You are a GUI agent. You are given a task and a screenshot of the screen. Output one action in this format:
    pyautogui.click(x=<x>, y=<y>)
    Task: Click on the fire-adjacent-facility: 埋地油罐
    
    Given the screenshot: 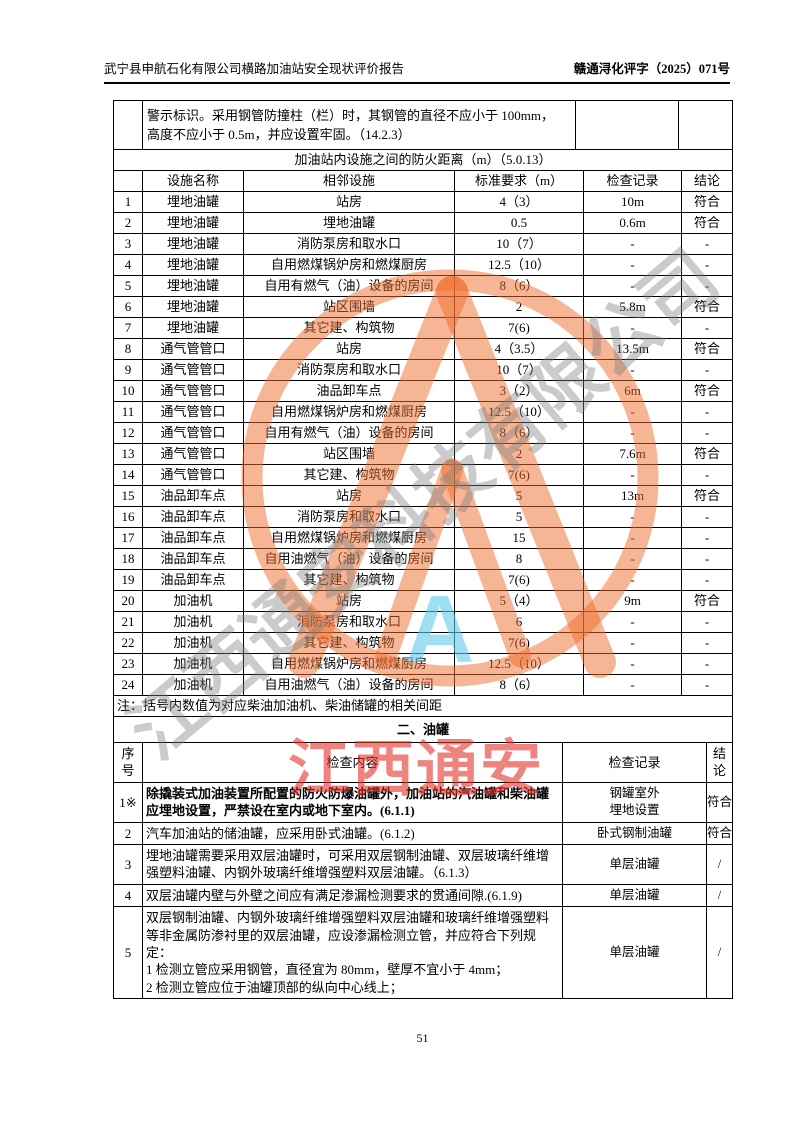 What is the action you would take?
    pyautogui.click(x=349, y=223)
    